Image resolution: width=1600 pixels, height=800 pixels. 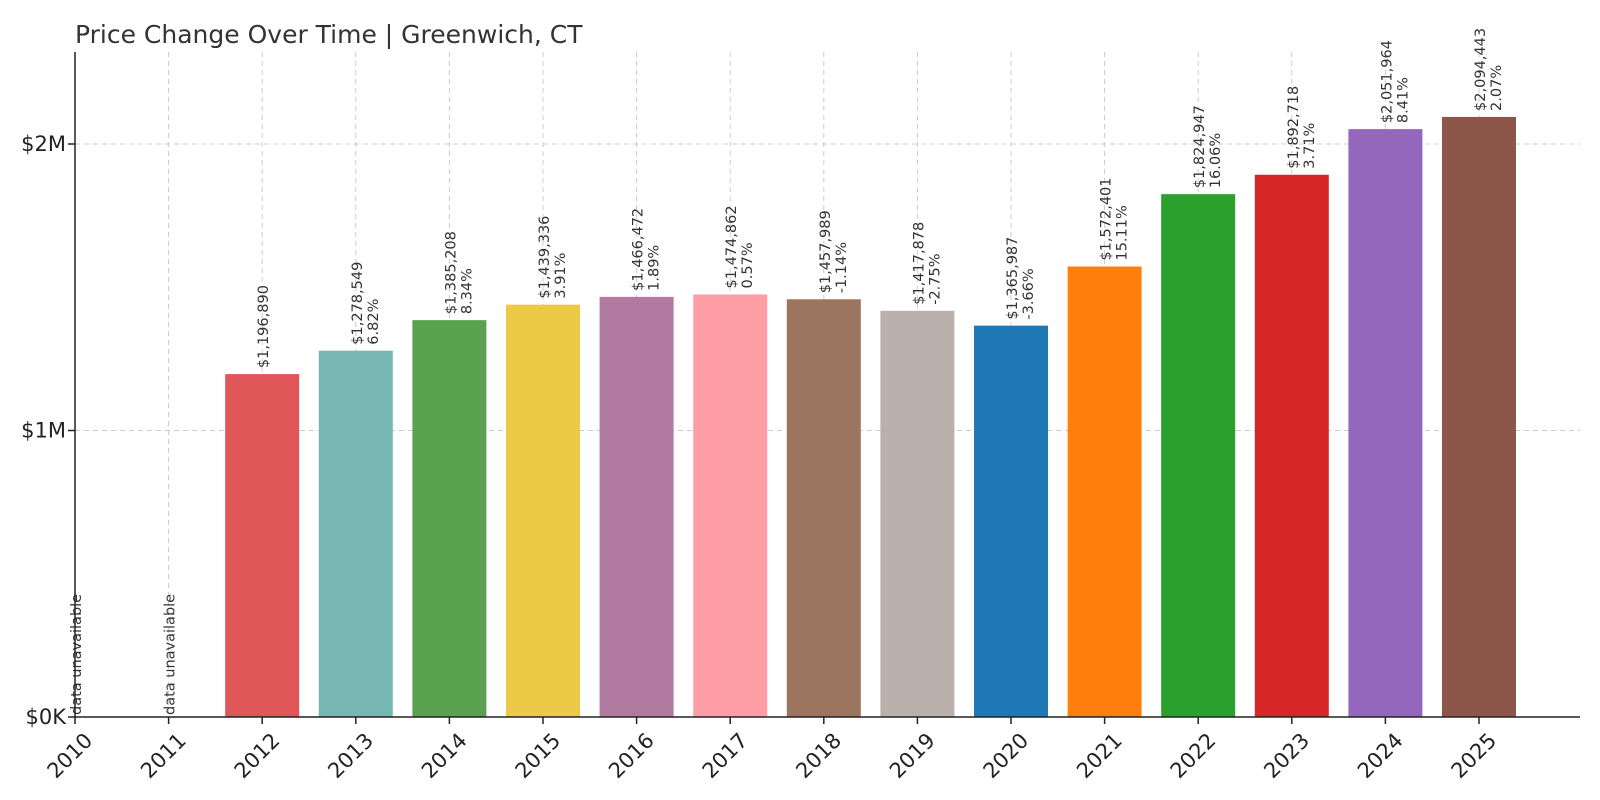 What do you see at coordinates (1403, 100) in the screenshot?
I see `change-label-2024: 8.41%` at bounding box center [1403, 100].